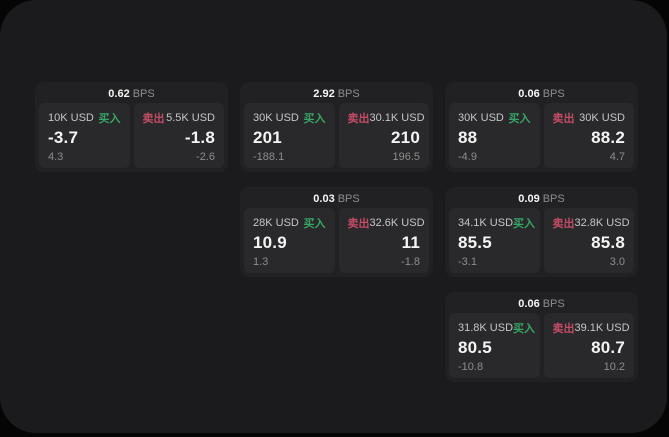 Image resolution: width=669 pixels, height=437 pixels. Describe the element at coordinates (119, 94) in the screenshot. I see `bps-value: 0.62` at that location.